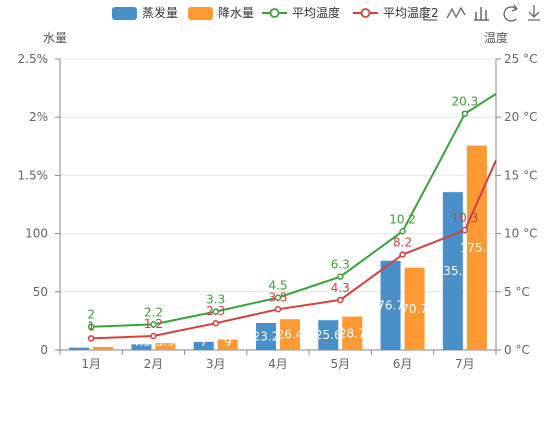 The height and width of the screenshot is (424, 550). Describe the element at coordinates (465, 364) in the screenshot. I see `x-tick-label: 7月` at that location.